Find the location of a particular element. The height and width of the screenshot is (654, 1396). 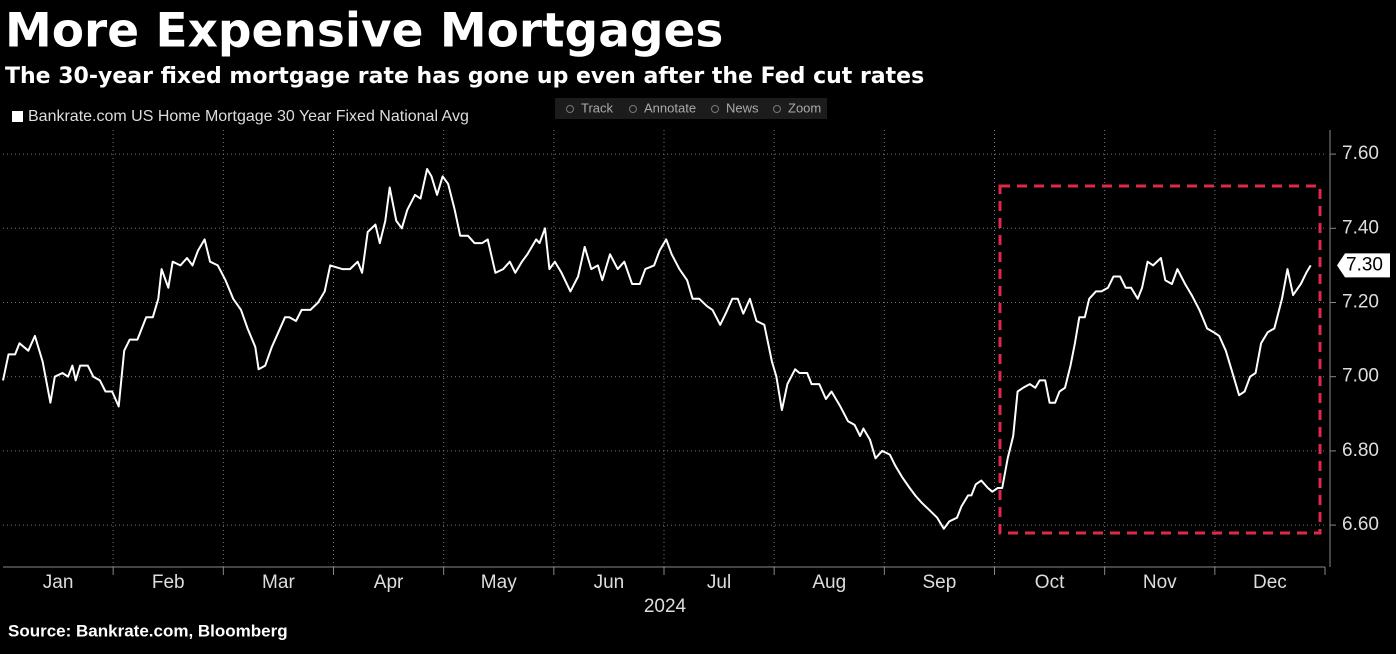

x-tick-label: Aug is located at coordinates (829, 582).